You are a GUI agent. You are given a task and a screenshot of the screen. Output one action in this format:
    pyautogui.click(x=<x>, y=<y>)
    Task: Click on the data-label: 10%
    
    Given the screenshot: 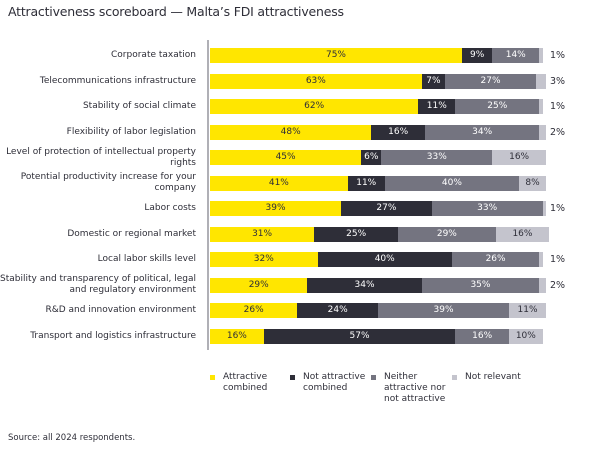 What is the action you would take?
    pyautogui.click(x=525, y=335)
    